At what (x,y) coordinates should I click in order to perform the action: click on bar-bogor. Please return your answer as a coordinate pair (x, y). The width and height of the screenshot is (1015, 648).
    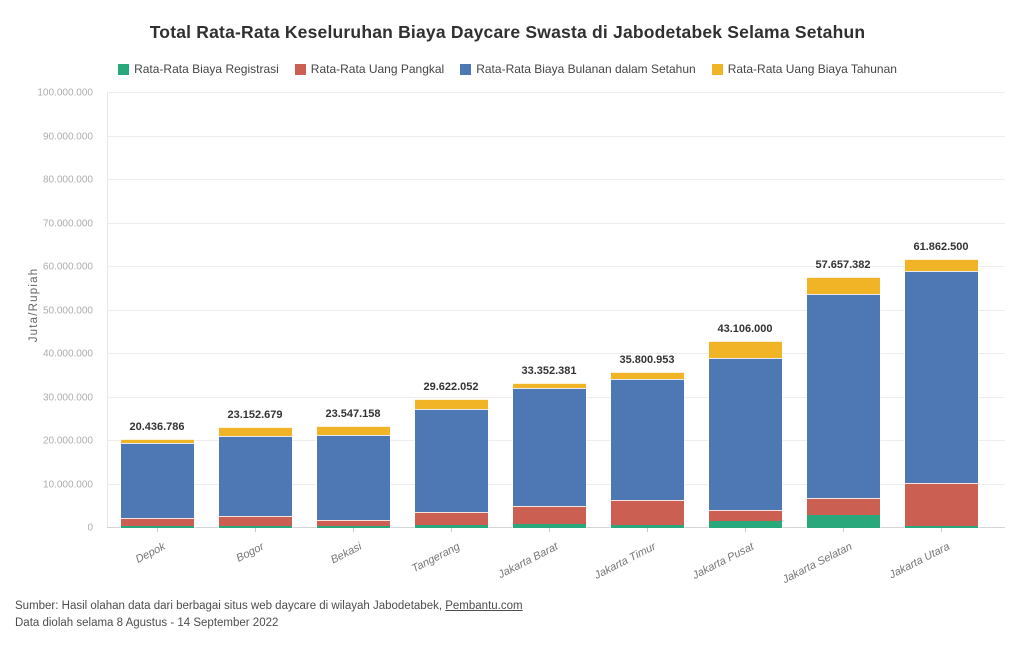
    Looking at the image, I should click on (255, 477).